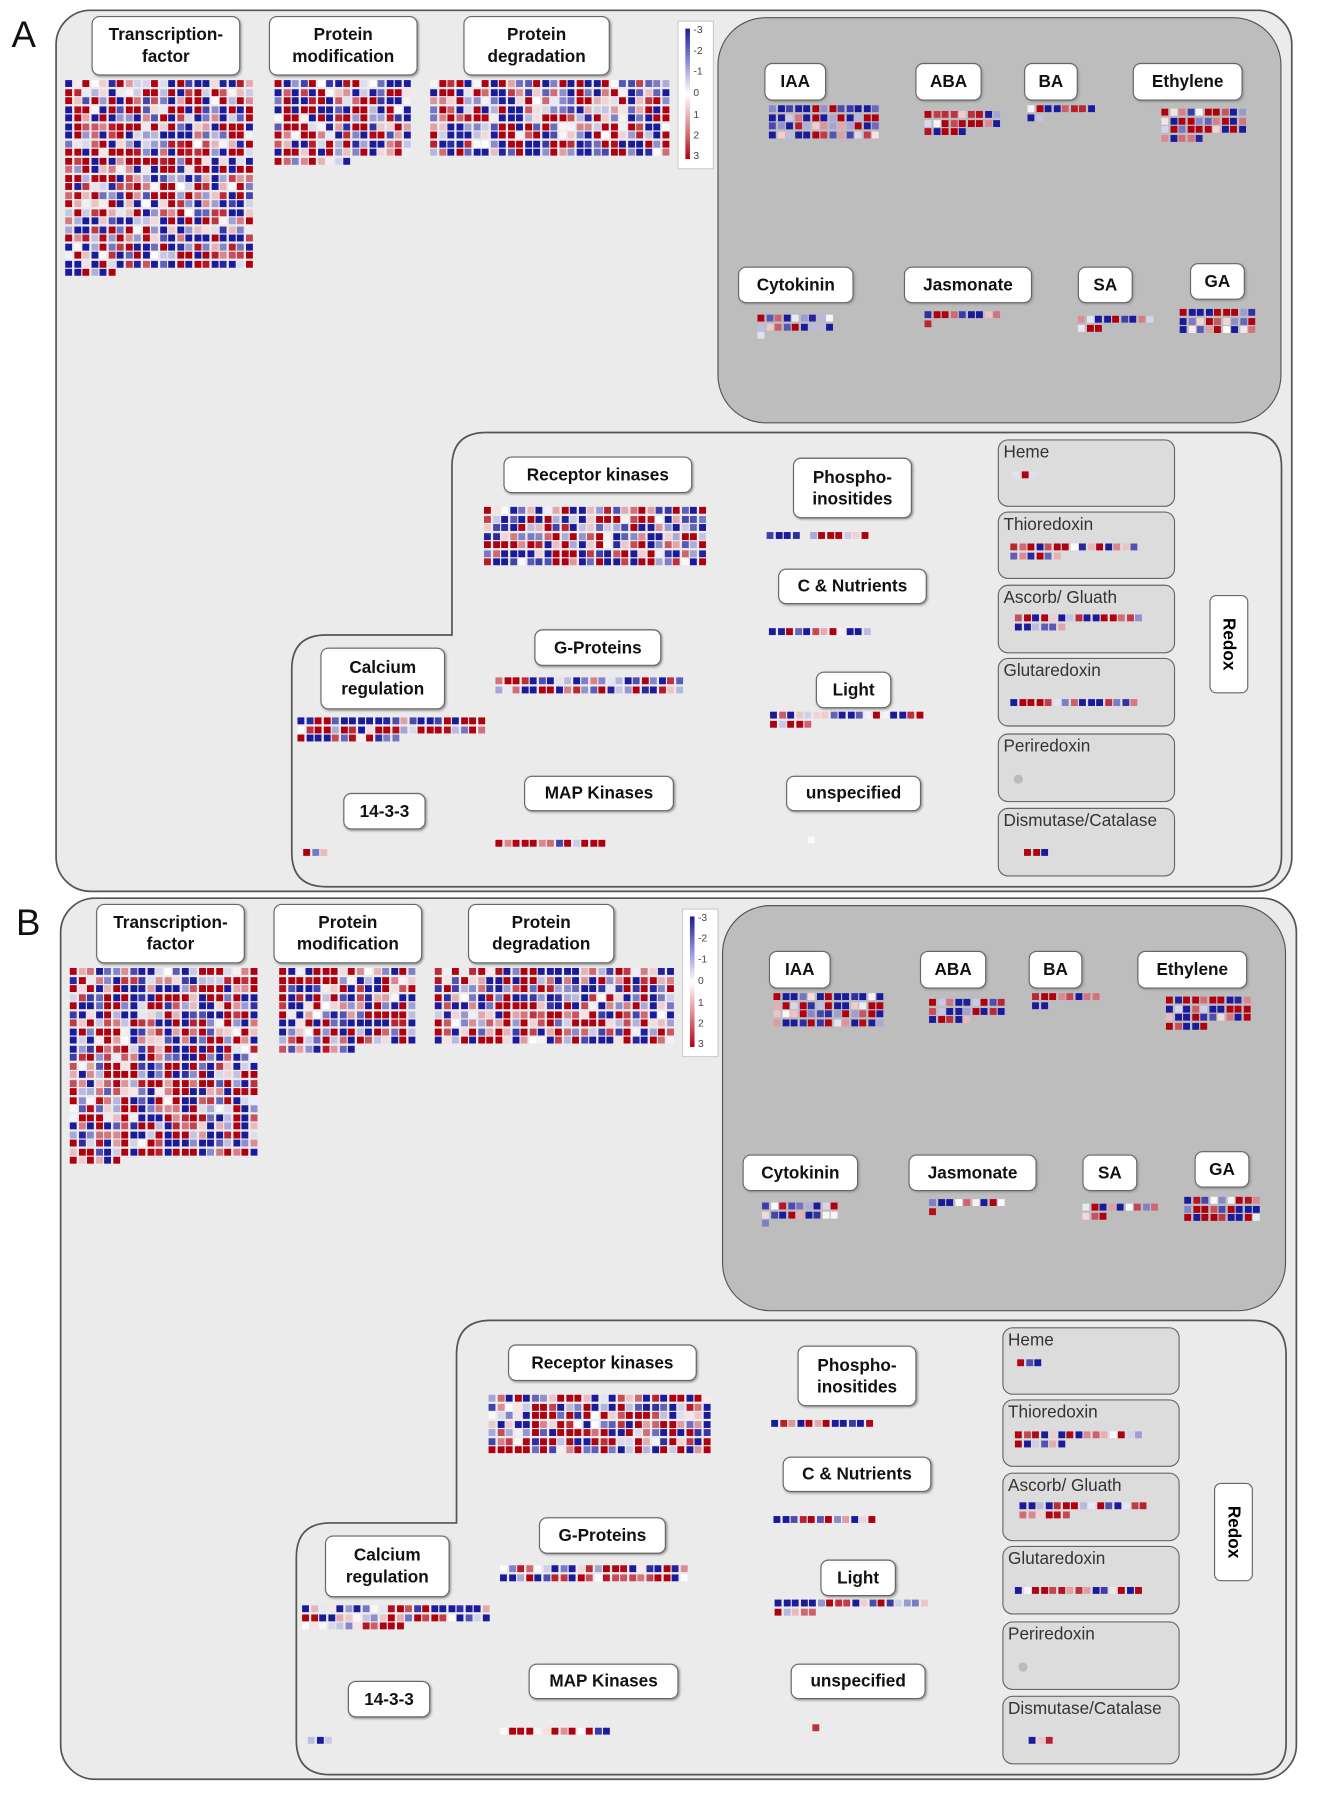  What do you see at coordinates (1086, 473) in the screenshot?
I see `redox-heme: Heme` at bounding box center [1086, 473].